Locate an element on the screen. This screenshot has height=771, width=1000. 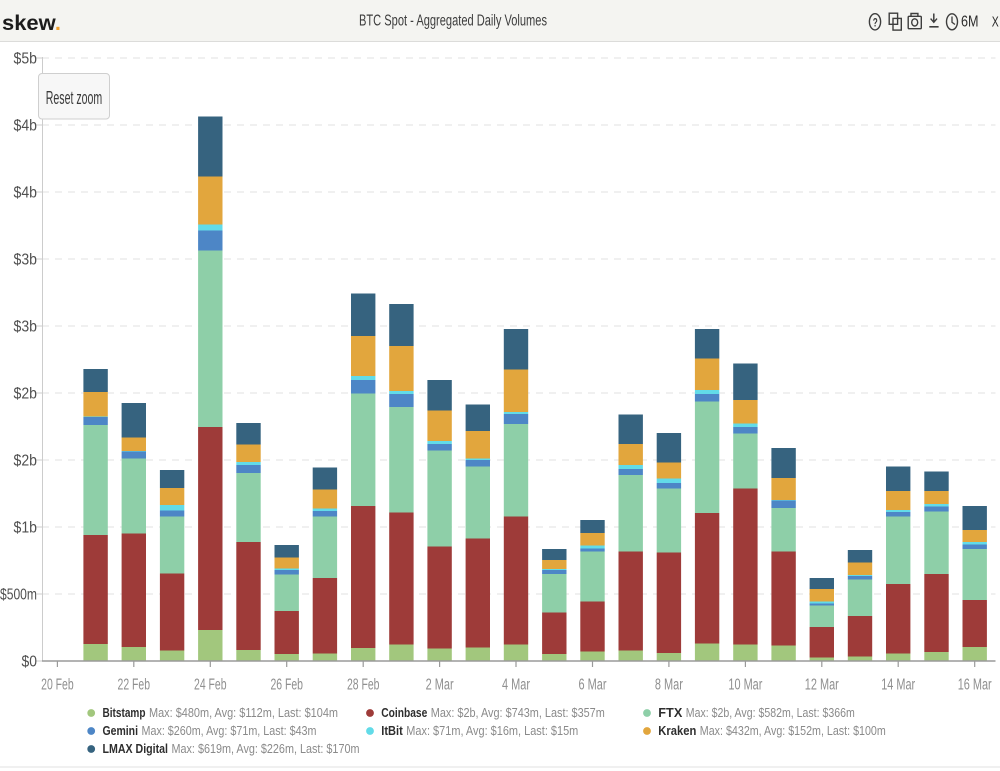
svg-text: $500m is located at coordinates (18, 595).